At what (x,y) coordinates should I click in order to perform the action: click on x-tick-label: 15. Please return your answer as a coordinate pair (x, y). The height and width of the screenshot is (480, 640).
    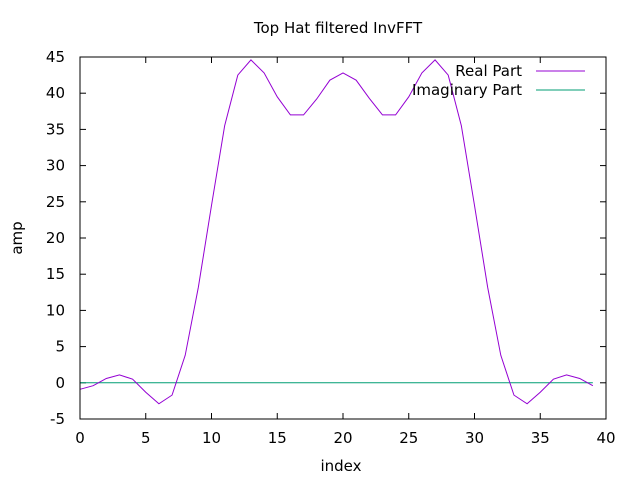
    Looking at the image, I should click on (277, 438).